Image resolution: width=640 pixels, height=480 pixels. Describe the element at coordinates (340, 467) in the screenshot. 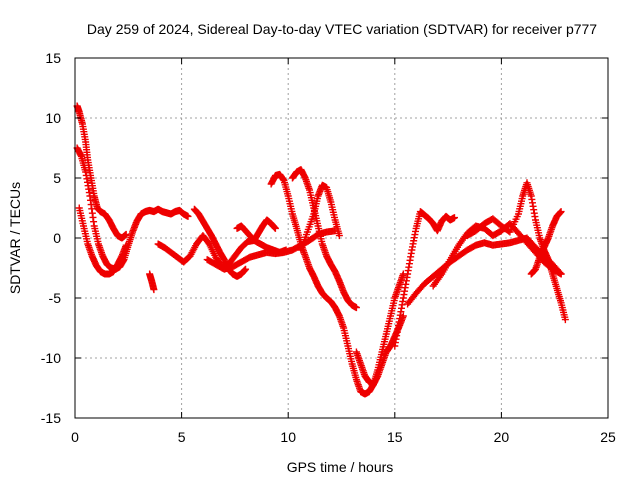

I see `x-axis-label: GPS time / hours` at that location.